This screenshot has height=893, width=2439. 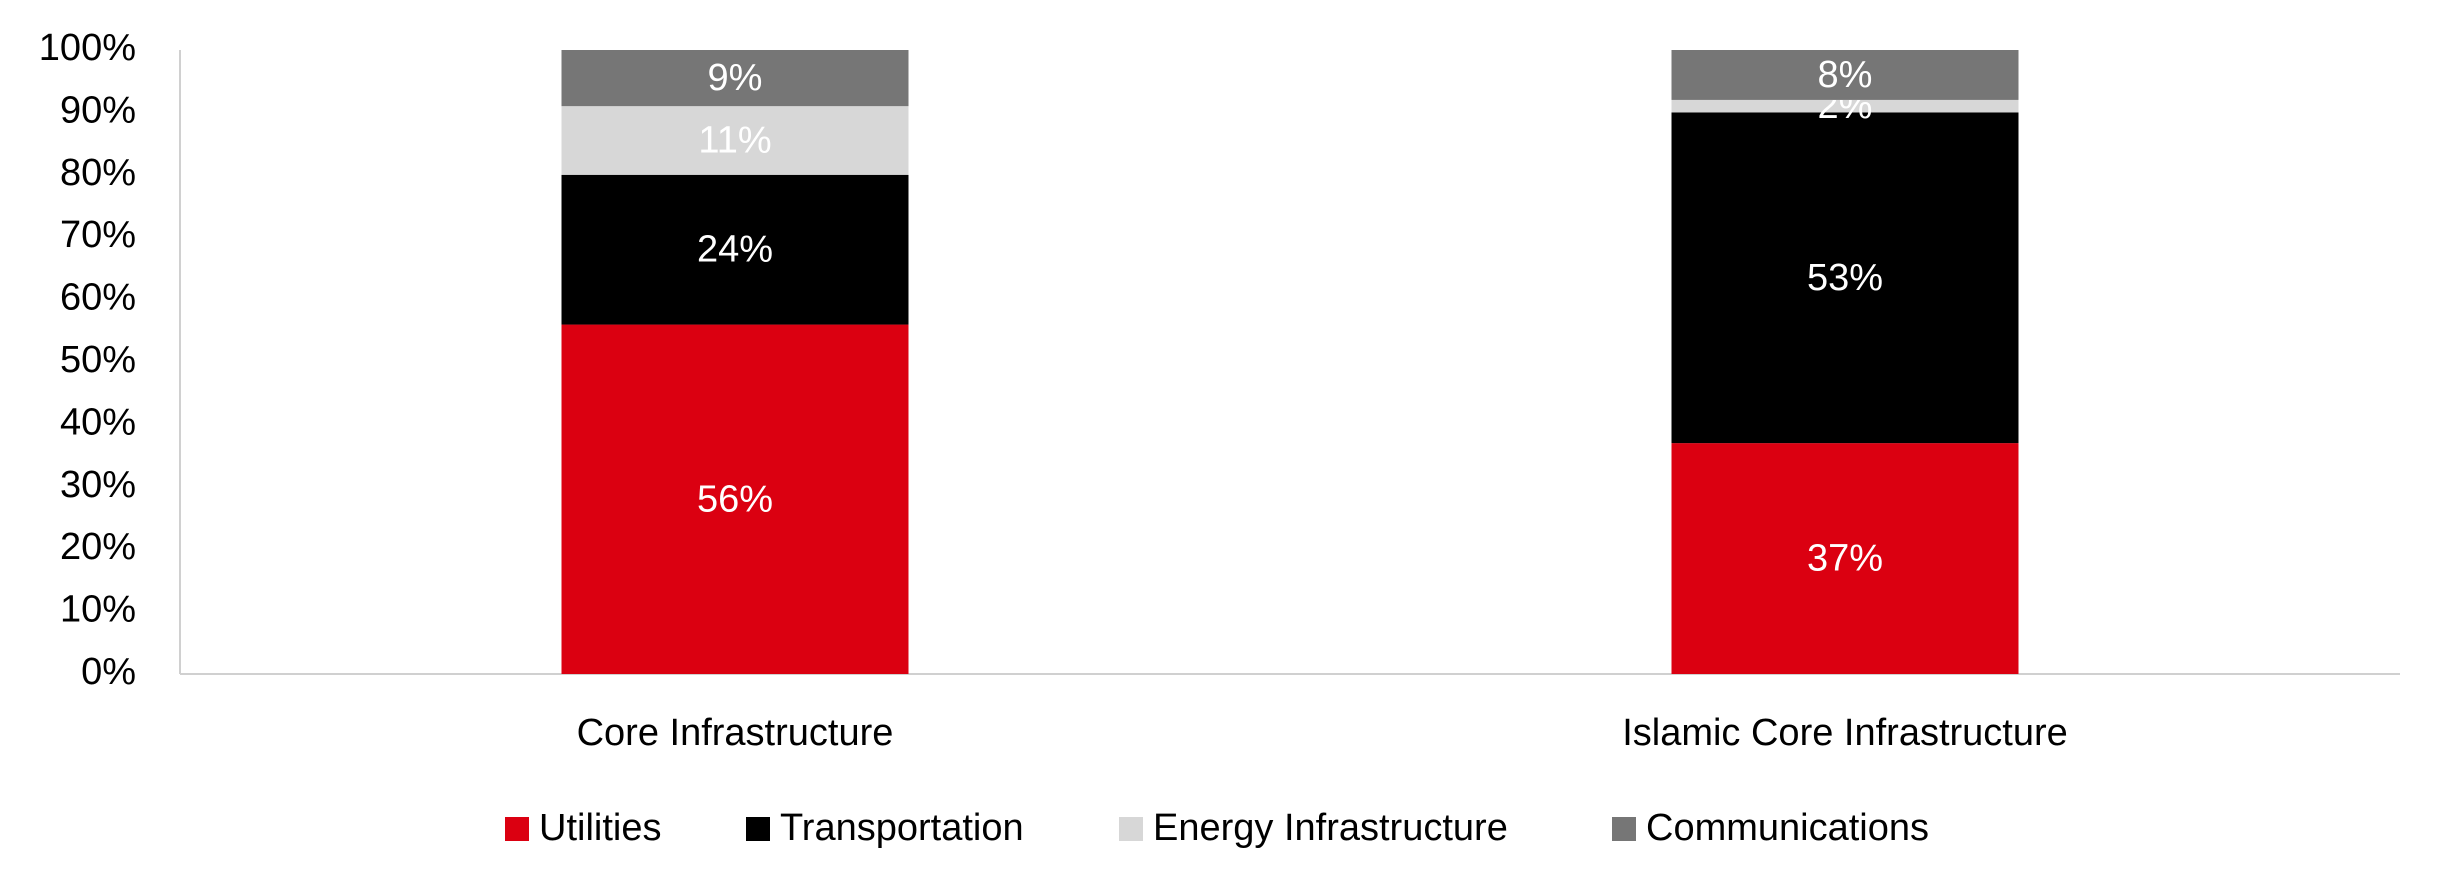 I want to click on data-label: 24%, so click(x=735, y=250).